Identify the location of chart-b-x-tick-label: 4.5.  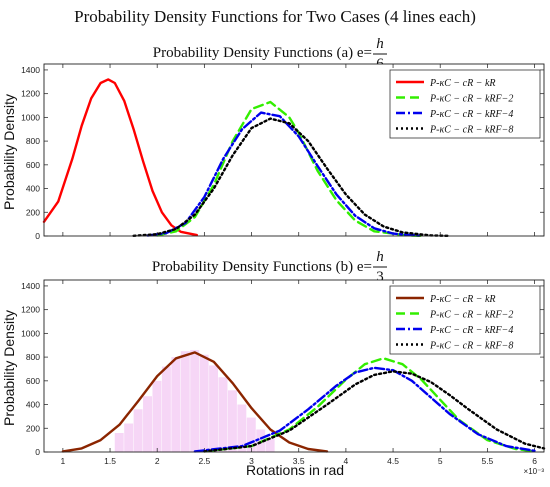
(393, 461).